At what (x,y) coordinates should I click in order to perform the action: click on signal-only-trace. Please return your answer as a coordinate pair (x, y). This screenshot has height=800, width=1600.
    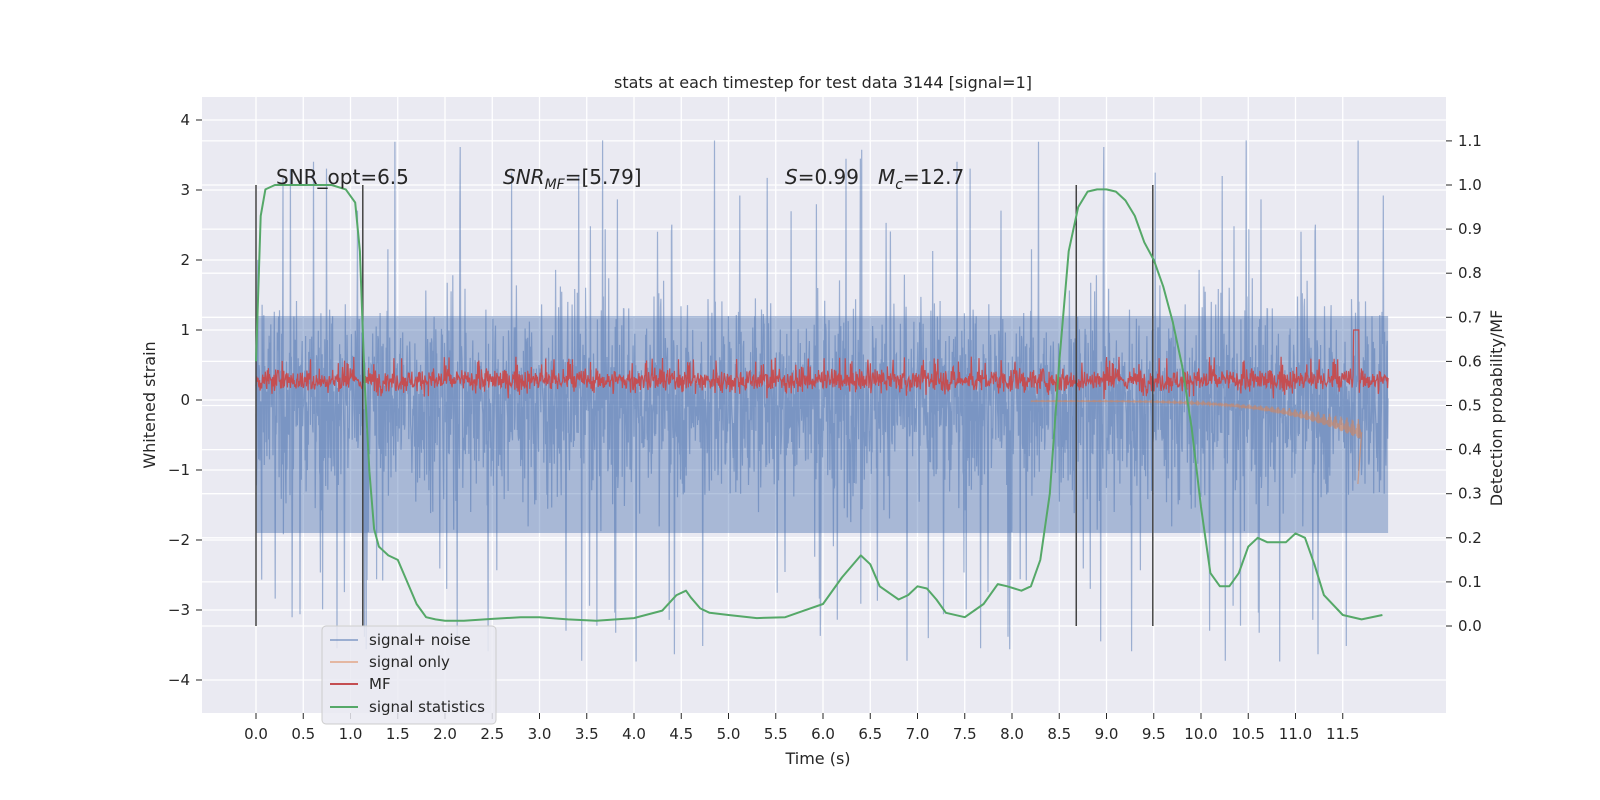
    Looking at the image, I should click on (1196, 442).